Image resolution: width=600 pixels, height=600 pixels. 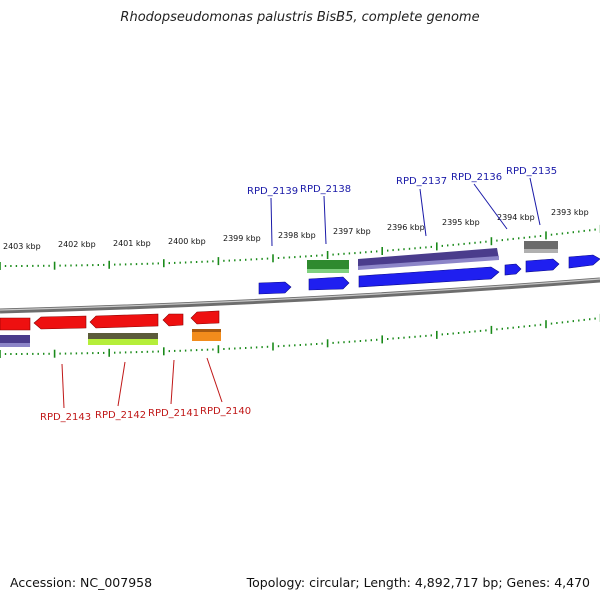 What do you see at coordinates (272, 191) in the screenshot?
I see `gene-label-top: RPD_2139` at bounding box center [272, 191].